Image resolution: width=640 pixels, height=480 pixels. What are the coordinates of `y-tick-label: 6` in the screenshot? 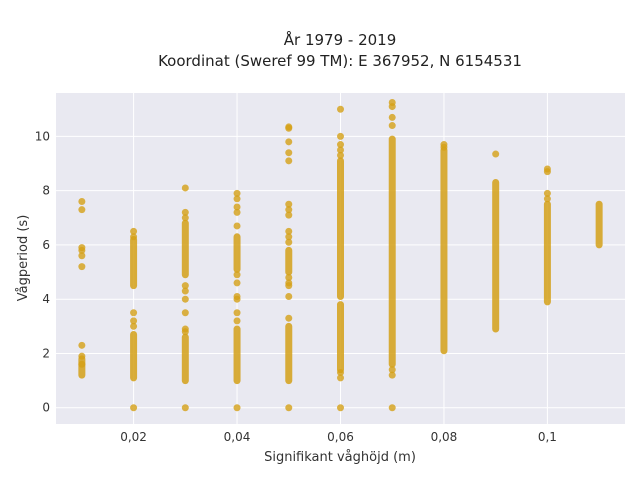 It's located at (46, 245).